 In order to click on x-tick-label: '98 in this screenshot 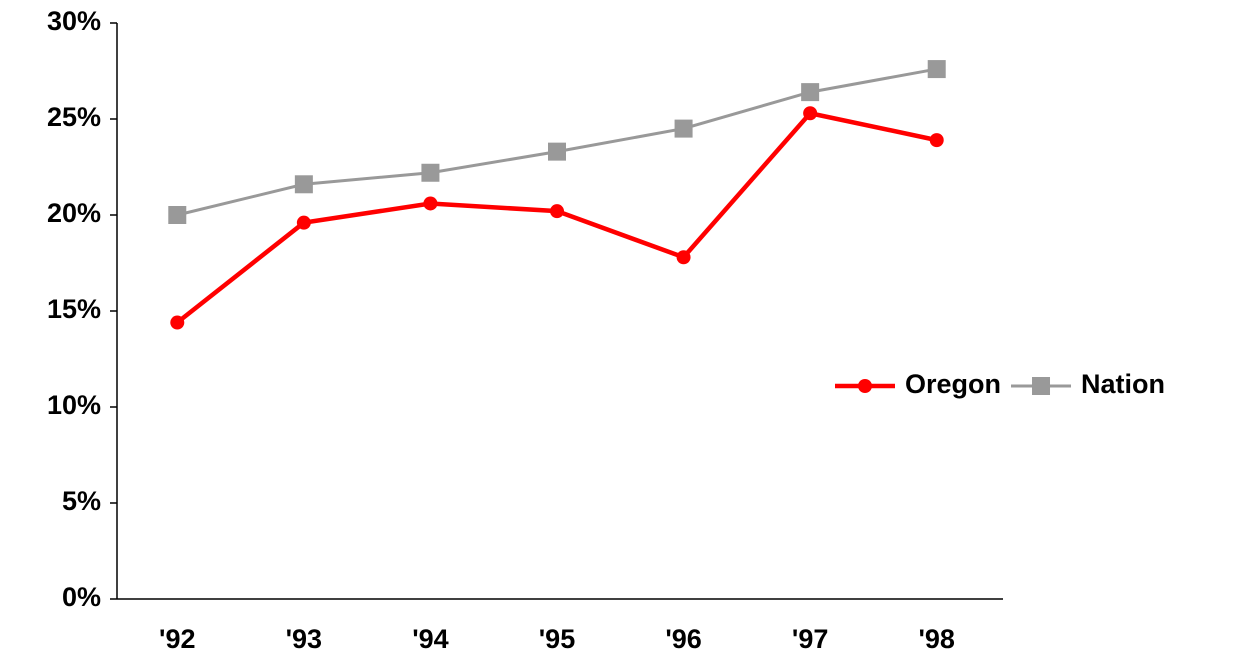, I will do `click(936, 639)`.